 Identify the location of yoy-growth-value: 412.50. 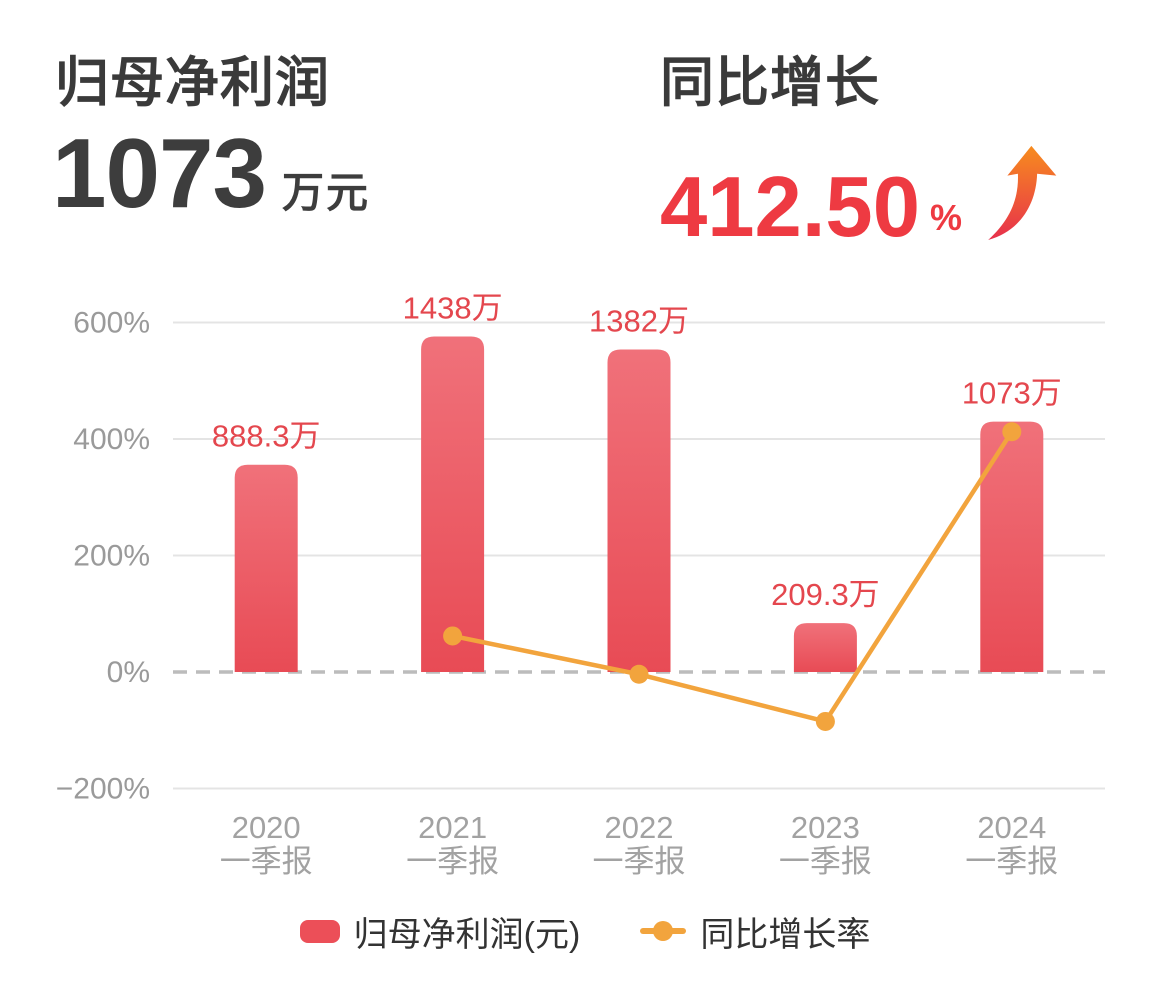
(790, 207).